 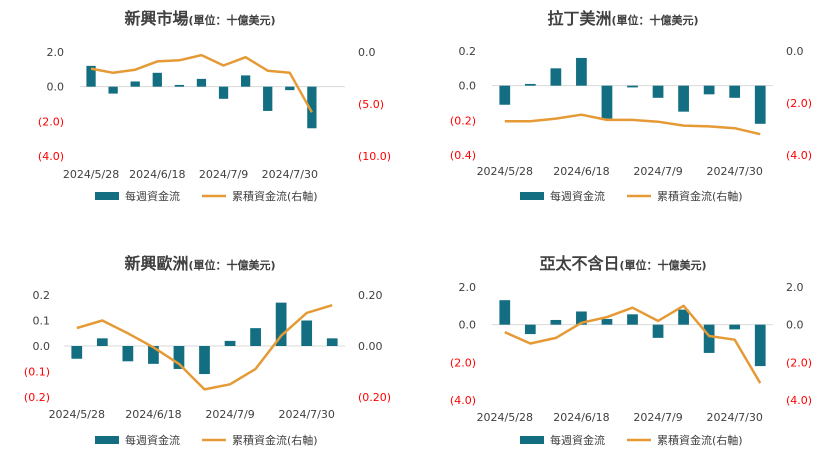 I want to click on left-axis-tick-label: 0.2, so click(x=468, y=51).